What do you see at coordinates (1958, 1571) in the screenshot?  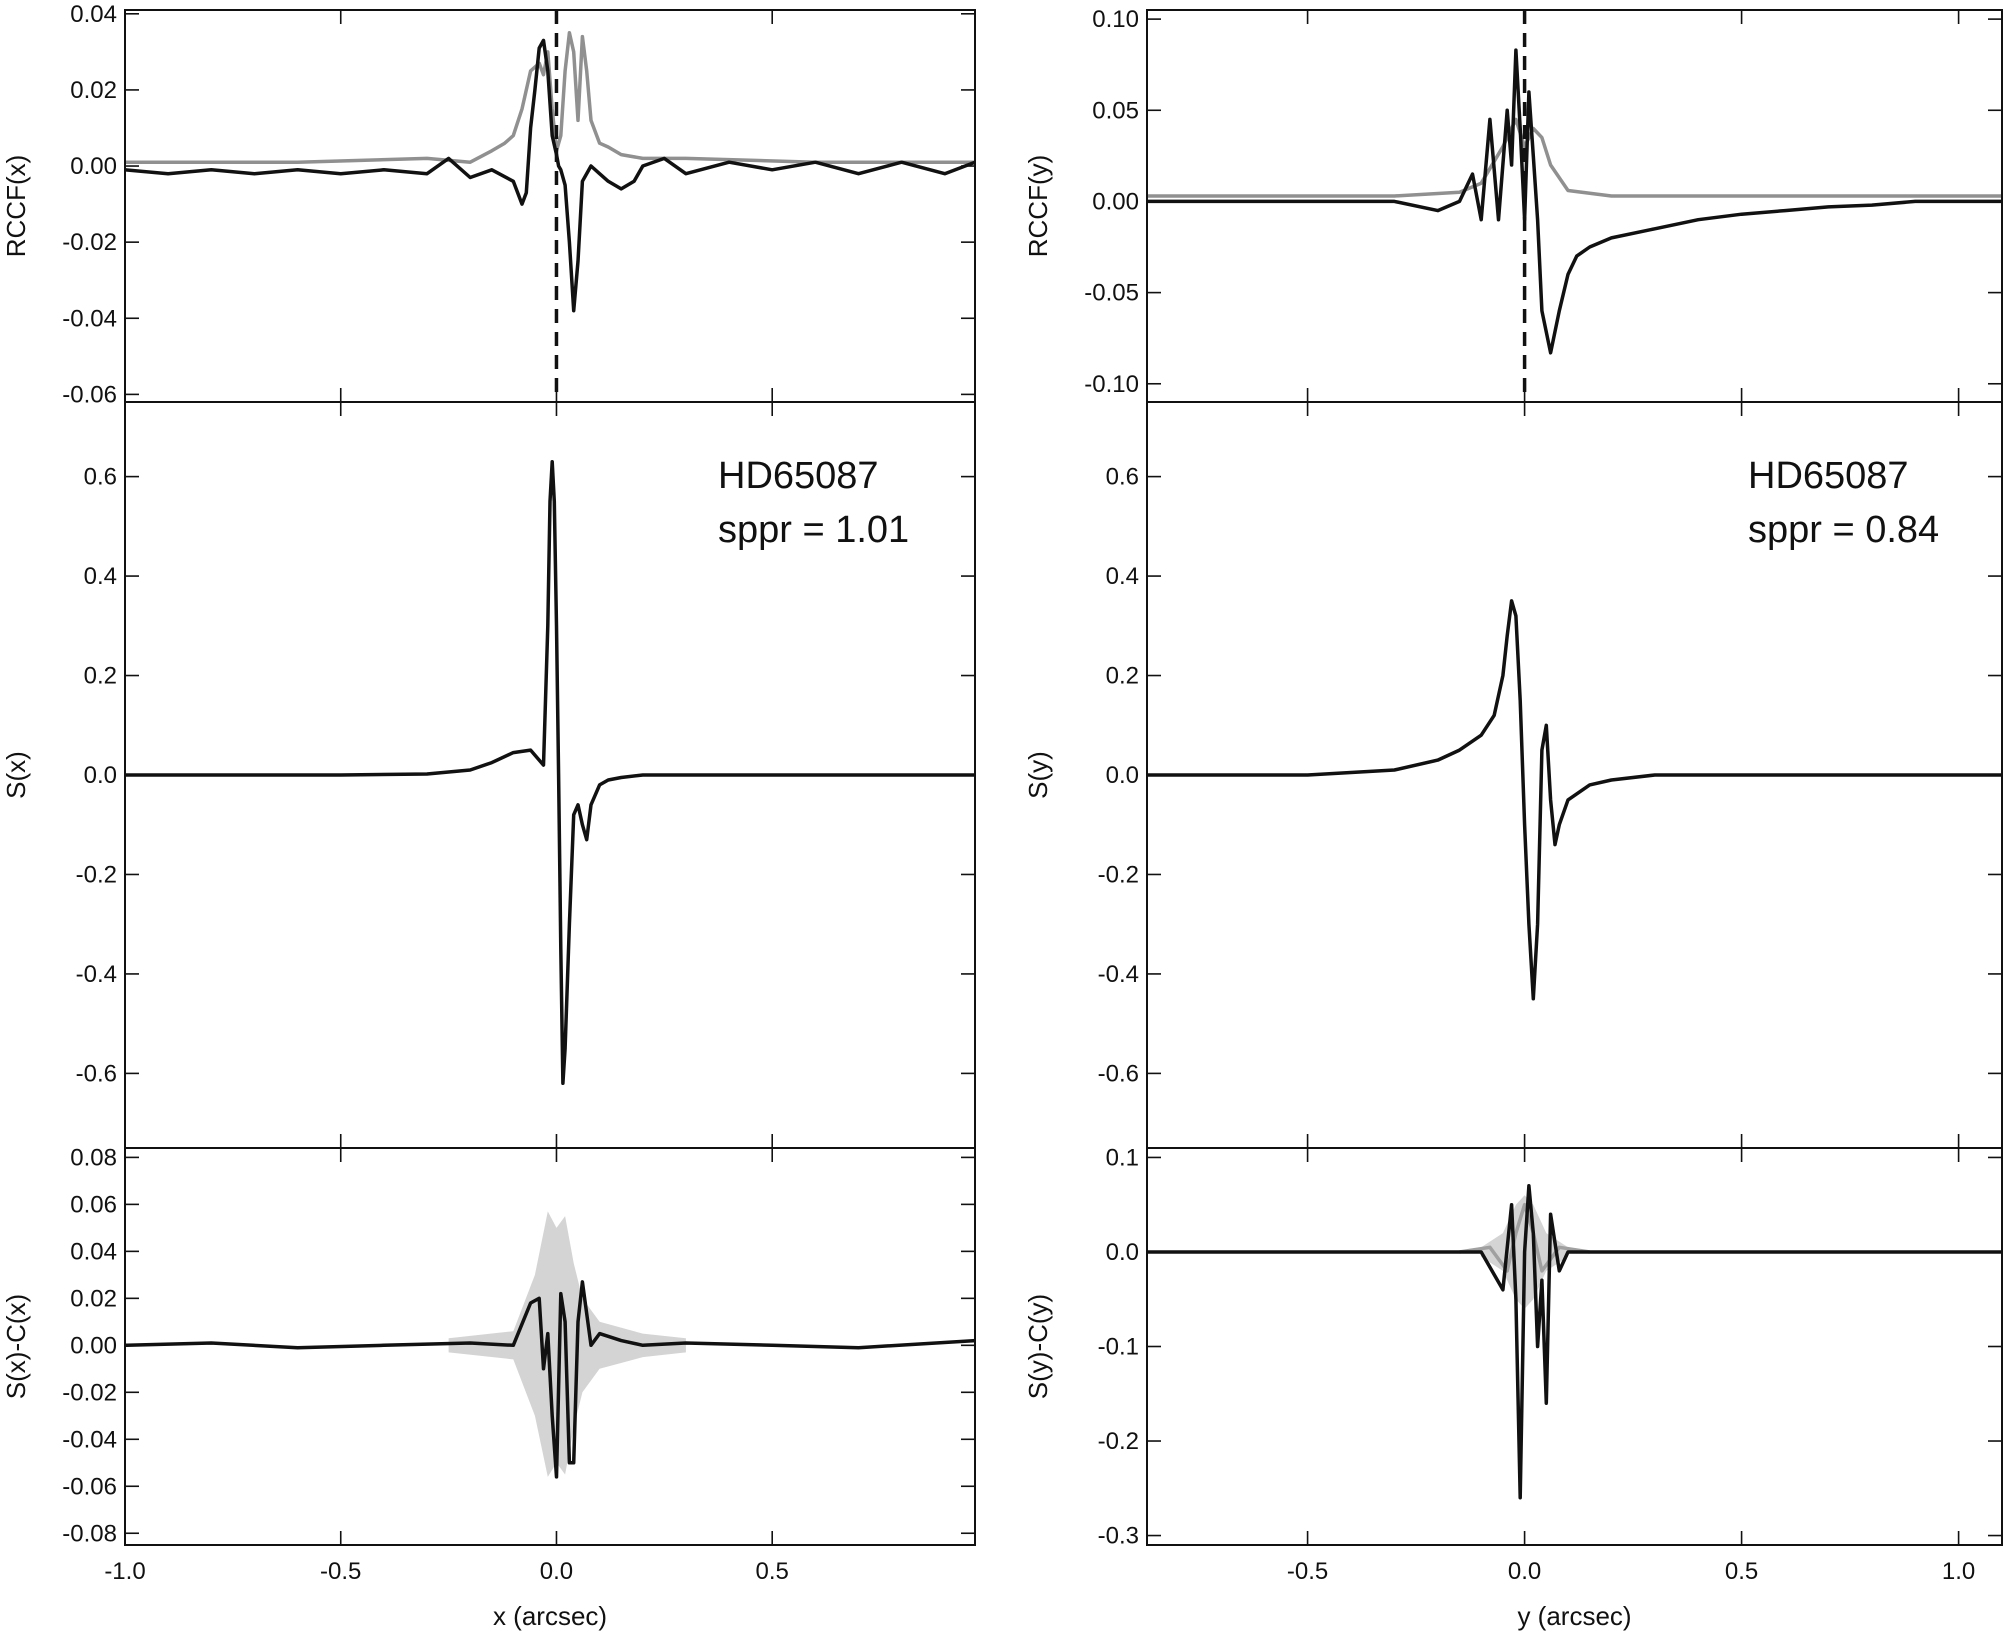 I see `x-tick-label: 1.0` at bounding box center [1958, 1571].